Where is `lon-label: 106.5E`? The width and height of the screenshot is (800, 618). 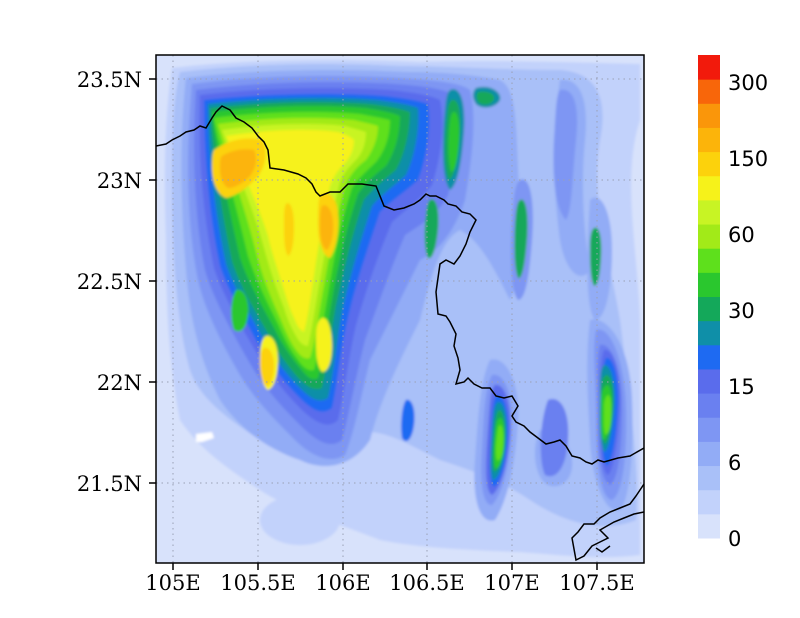 lon-label: 106.5E is located at coordinates (426, 583).